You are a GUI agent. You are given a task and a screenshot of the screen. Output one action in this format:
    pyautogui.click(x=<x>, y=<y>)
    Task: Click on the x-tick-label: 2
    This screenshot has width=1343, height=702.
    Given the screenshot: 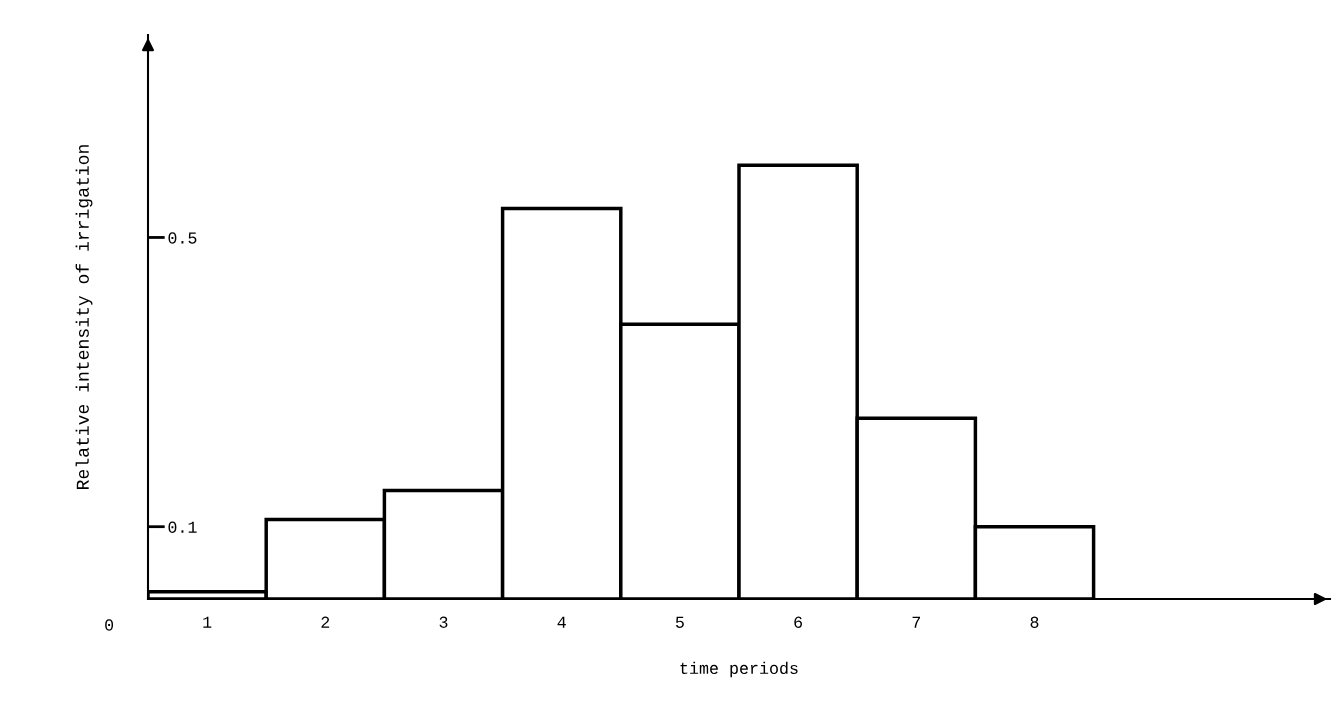 What is the action you would take?
    pyautogui.click(x=325, y=622)
    